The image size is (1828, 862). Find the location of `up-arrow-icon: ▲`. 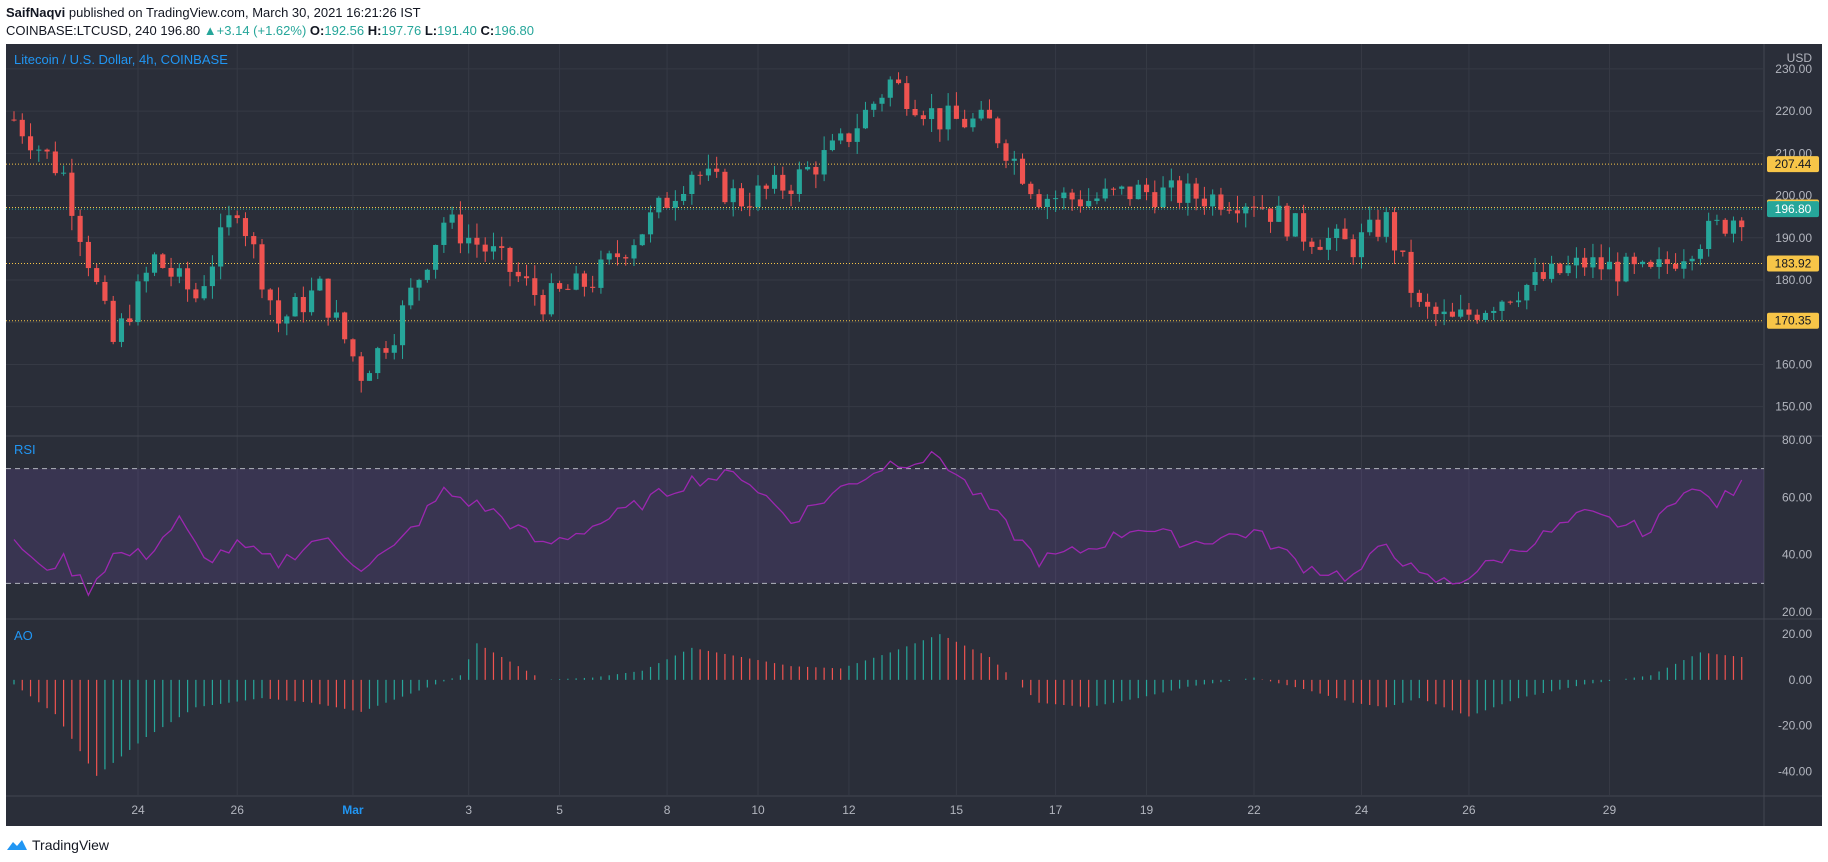

up-arrow-icon: ▲ is located at coordinates (210, 30).